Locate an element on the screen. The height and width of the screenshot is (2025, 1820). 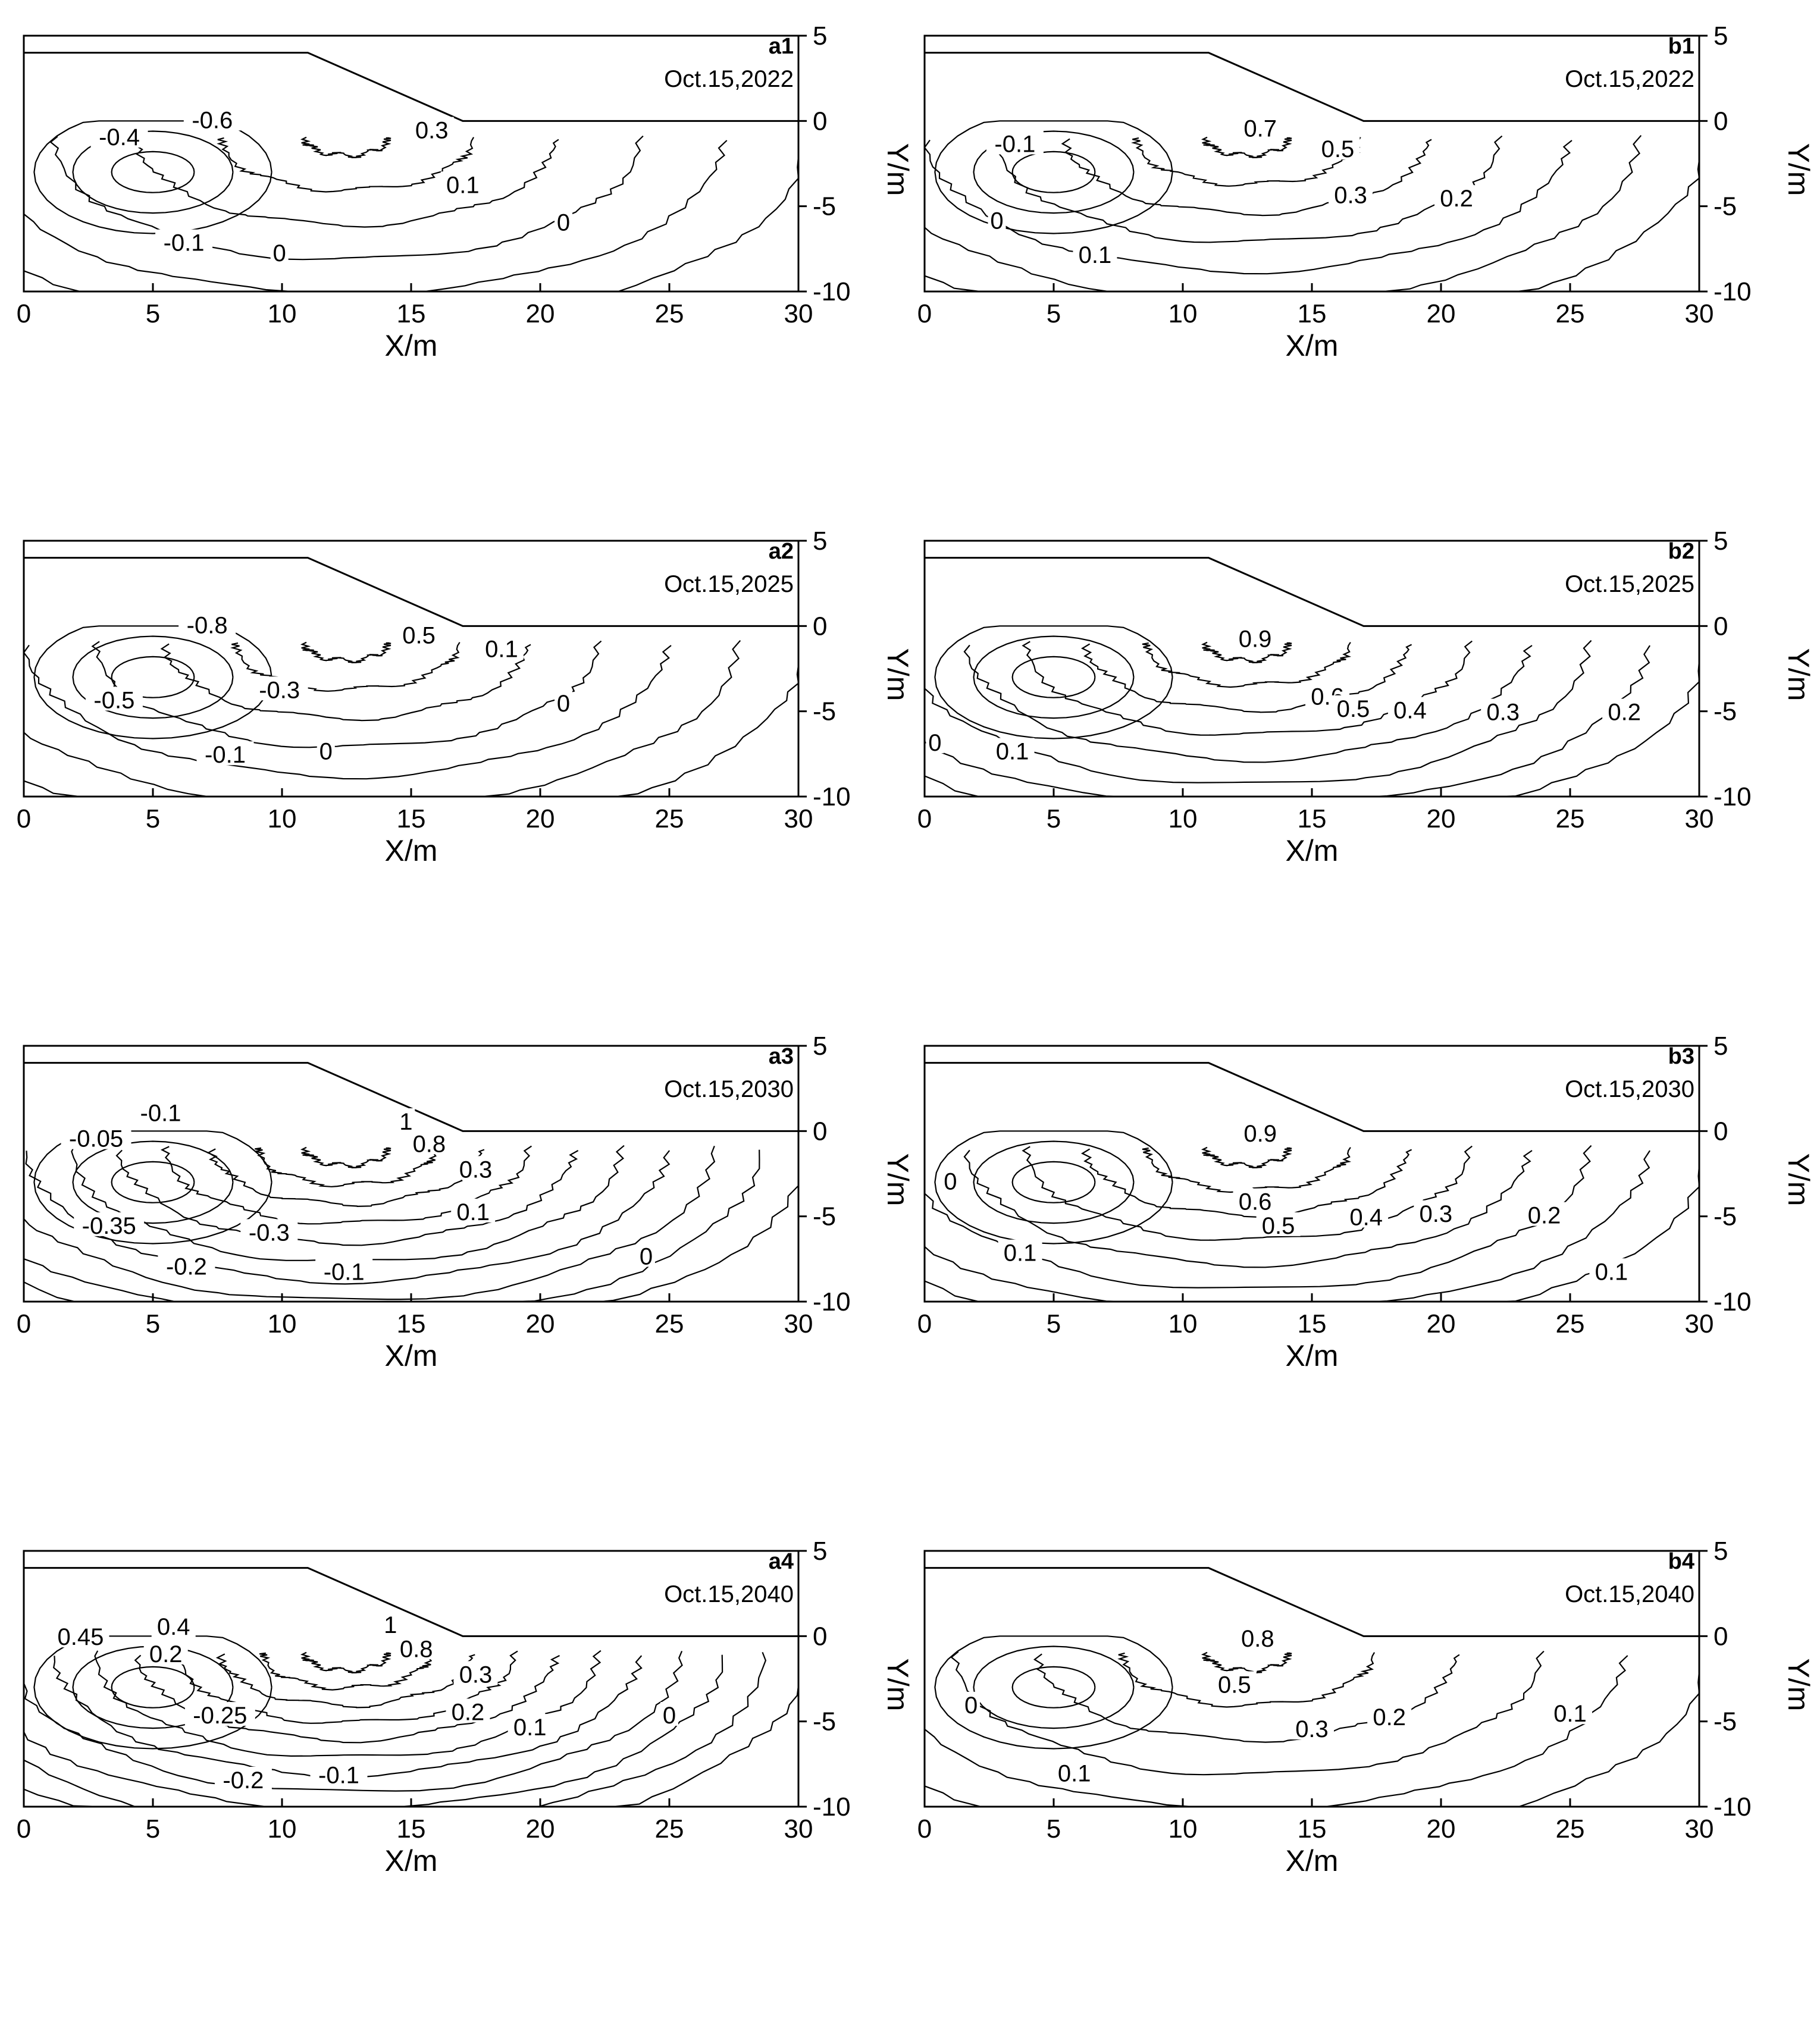
x-tick-label: 10 is located at coordinates (282, 1324).